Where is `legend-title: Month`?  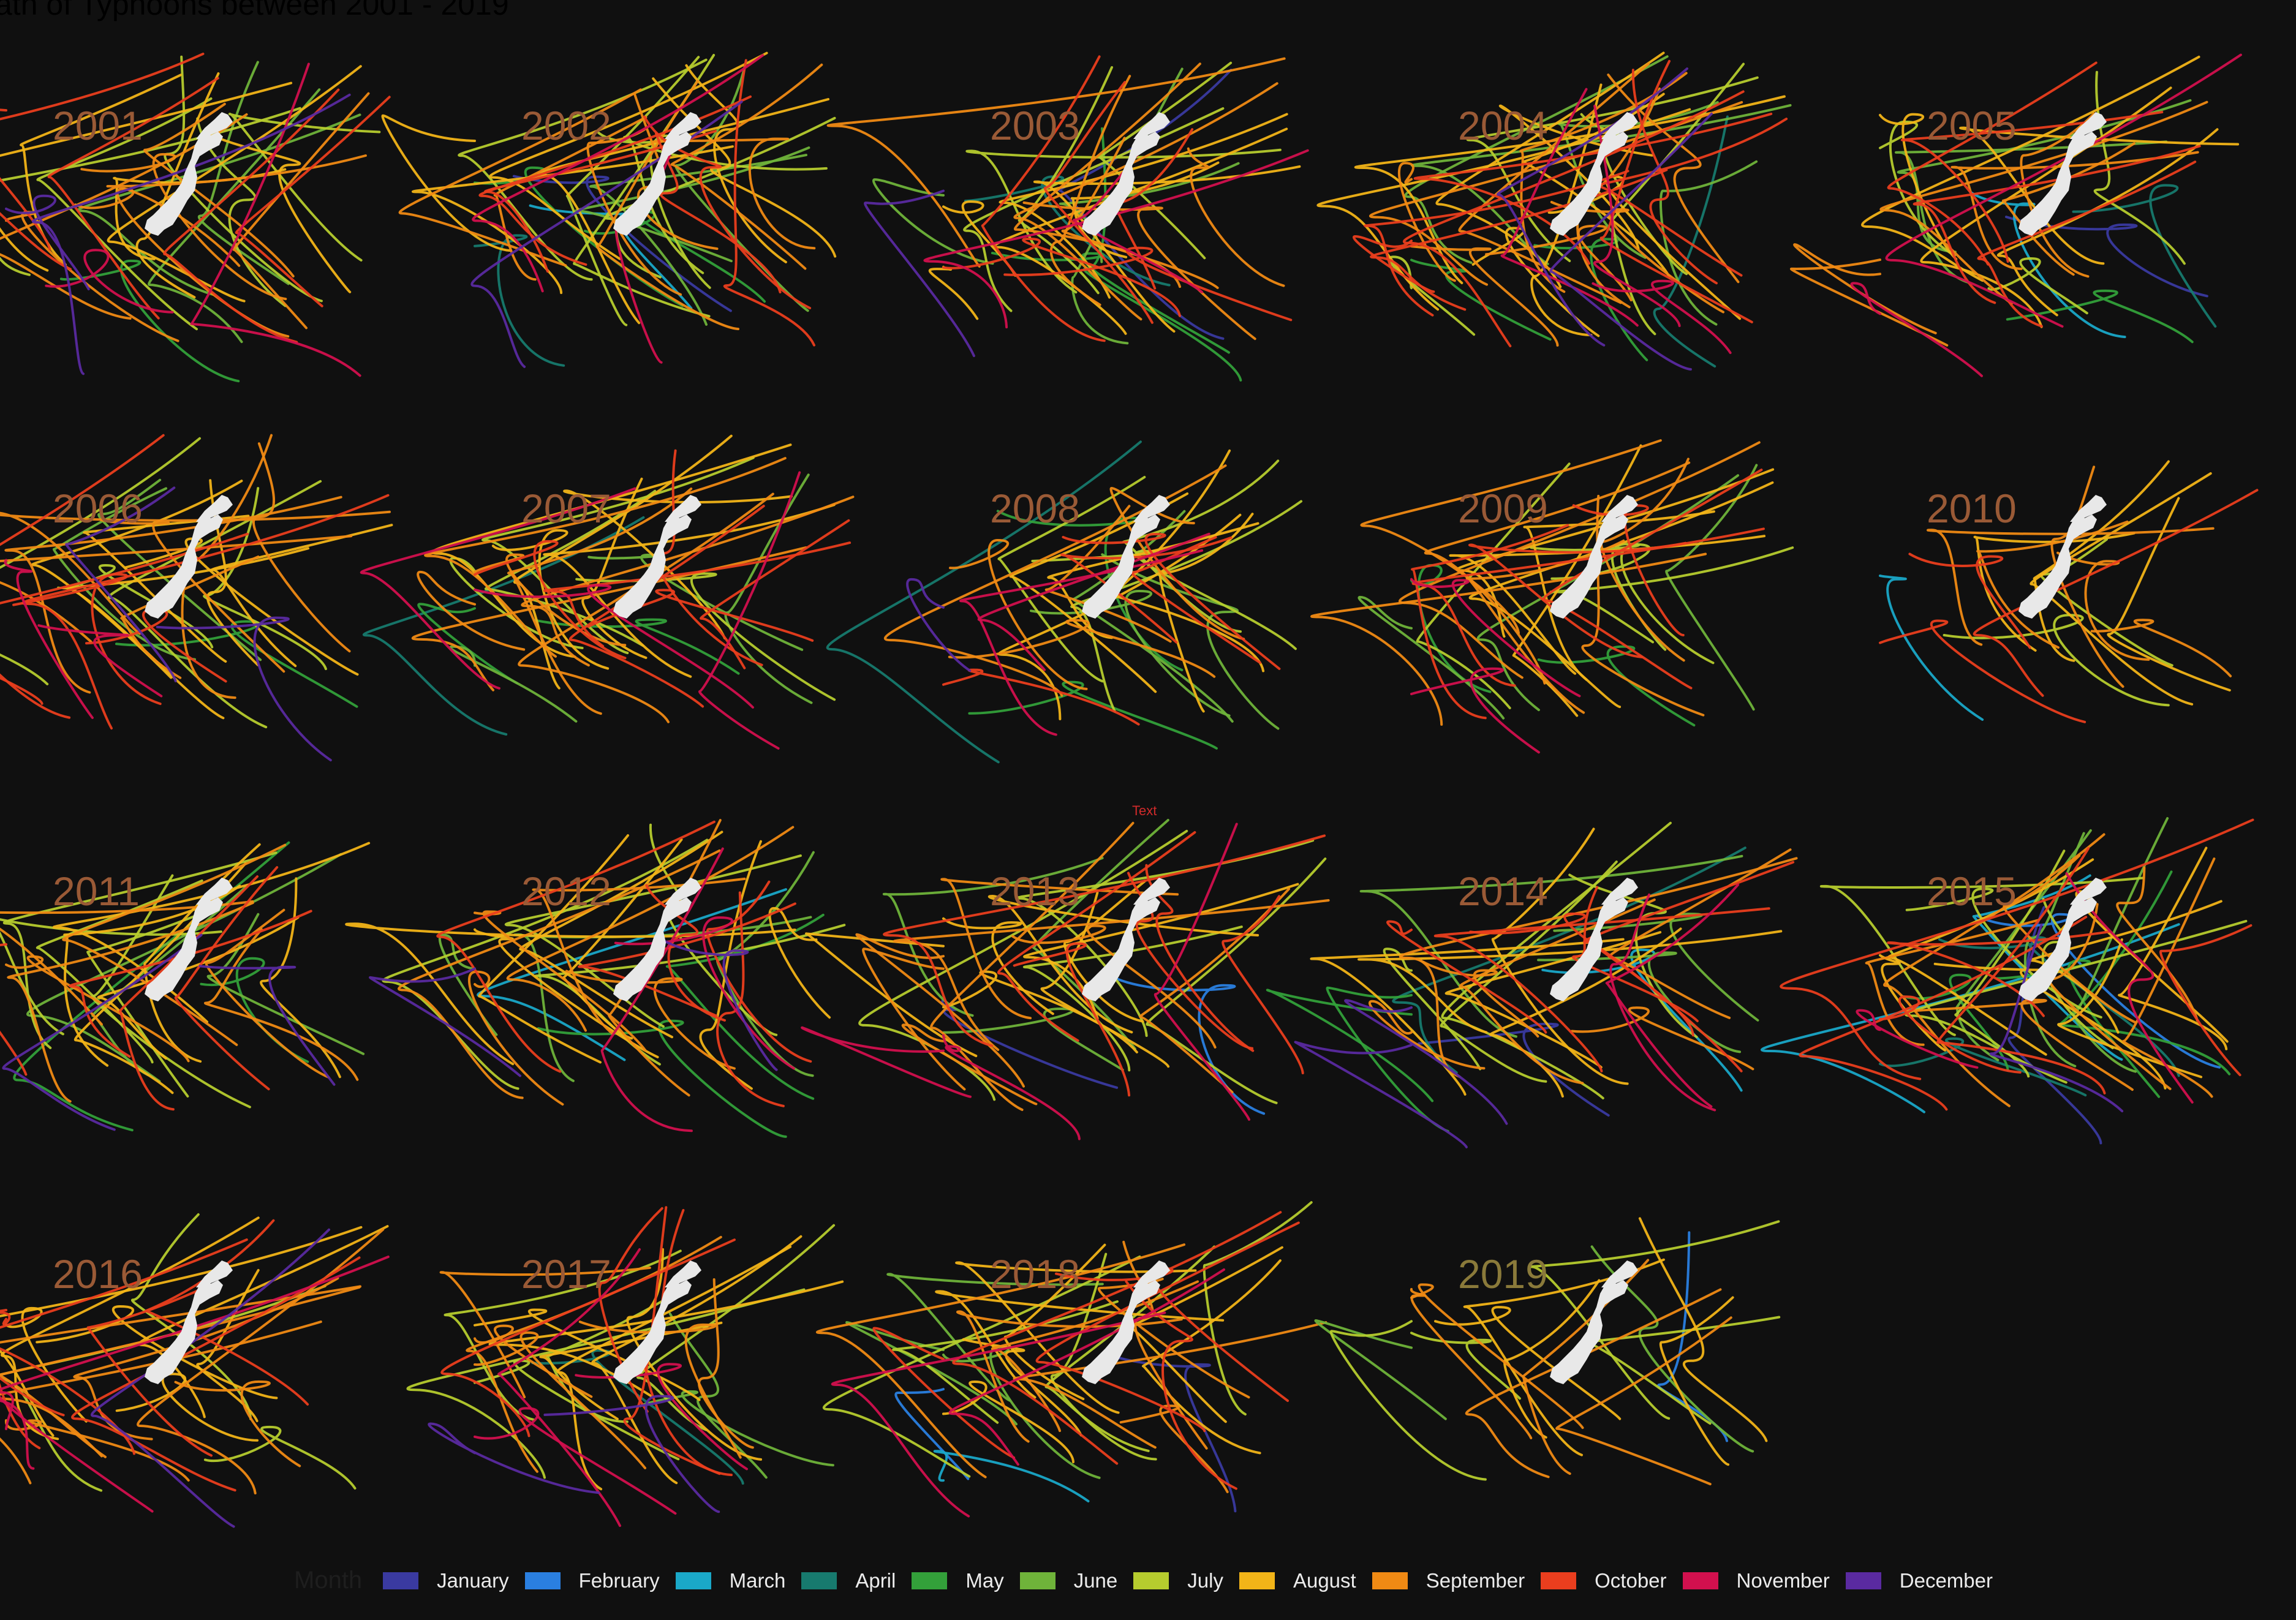
legend-title: Month is located at coordinates (328, 1580).